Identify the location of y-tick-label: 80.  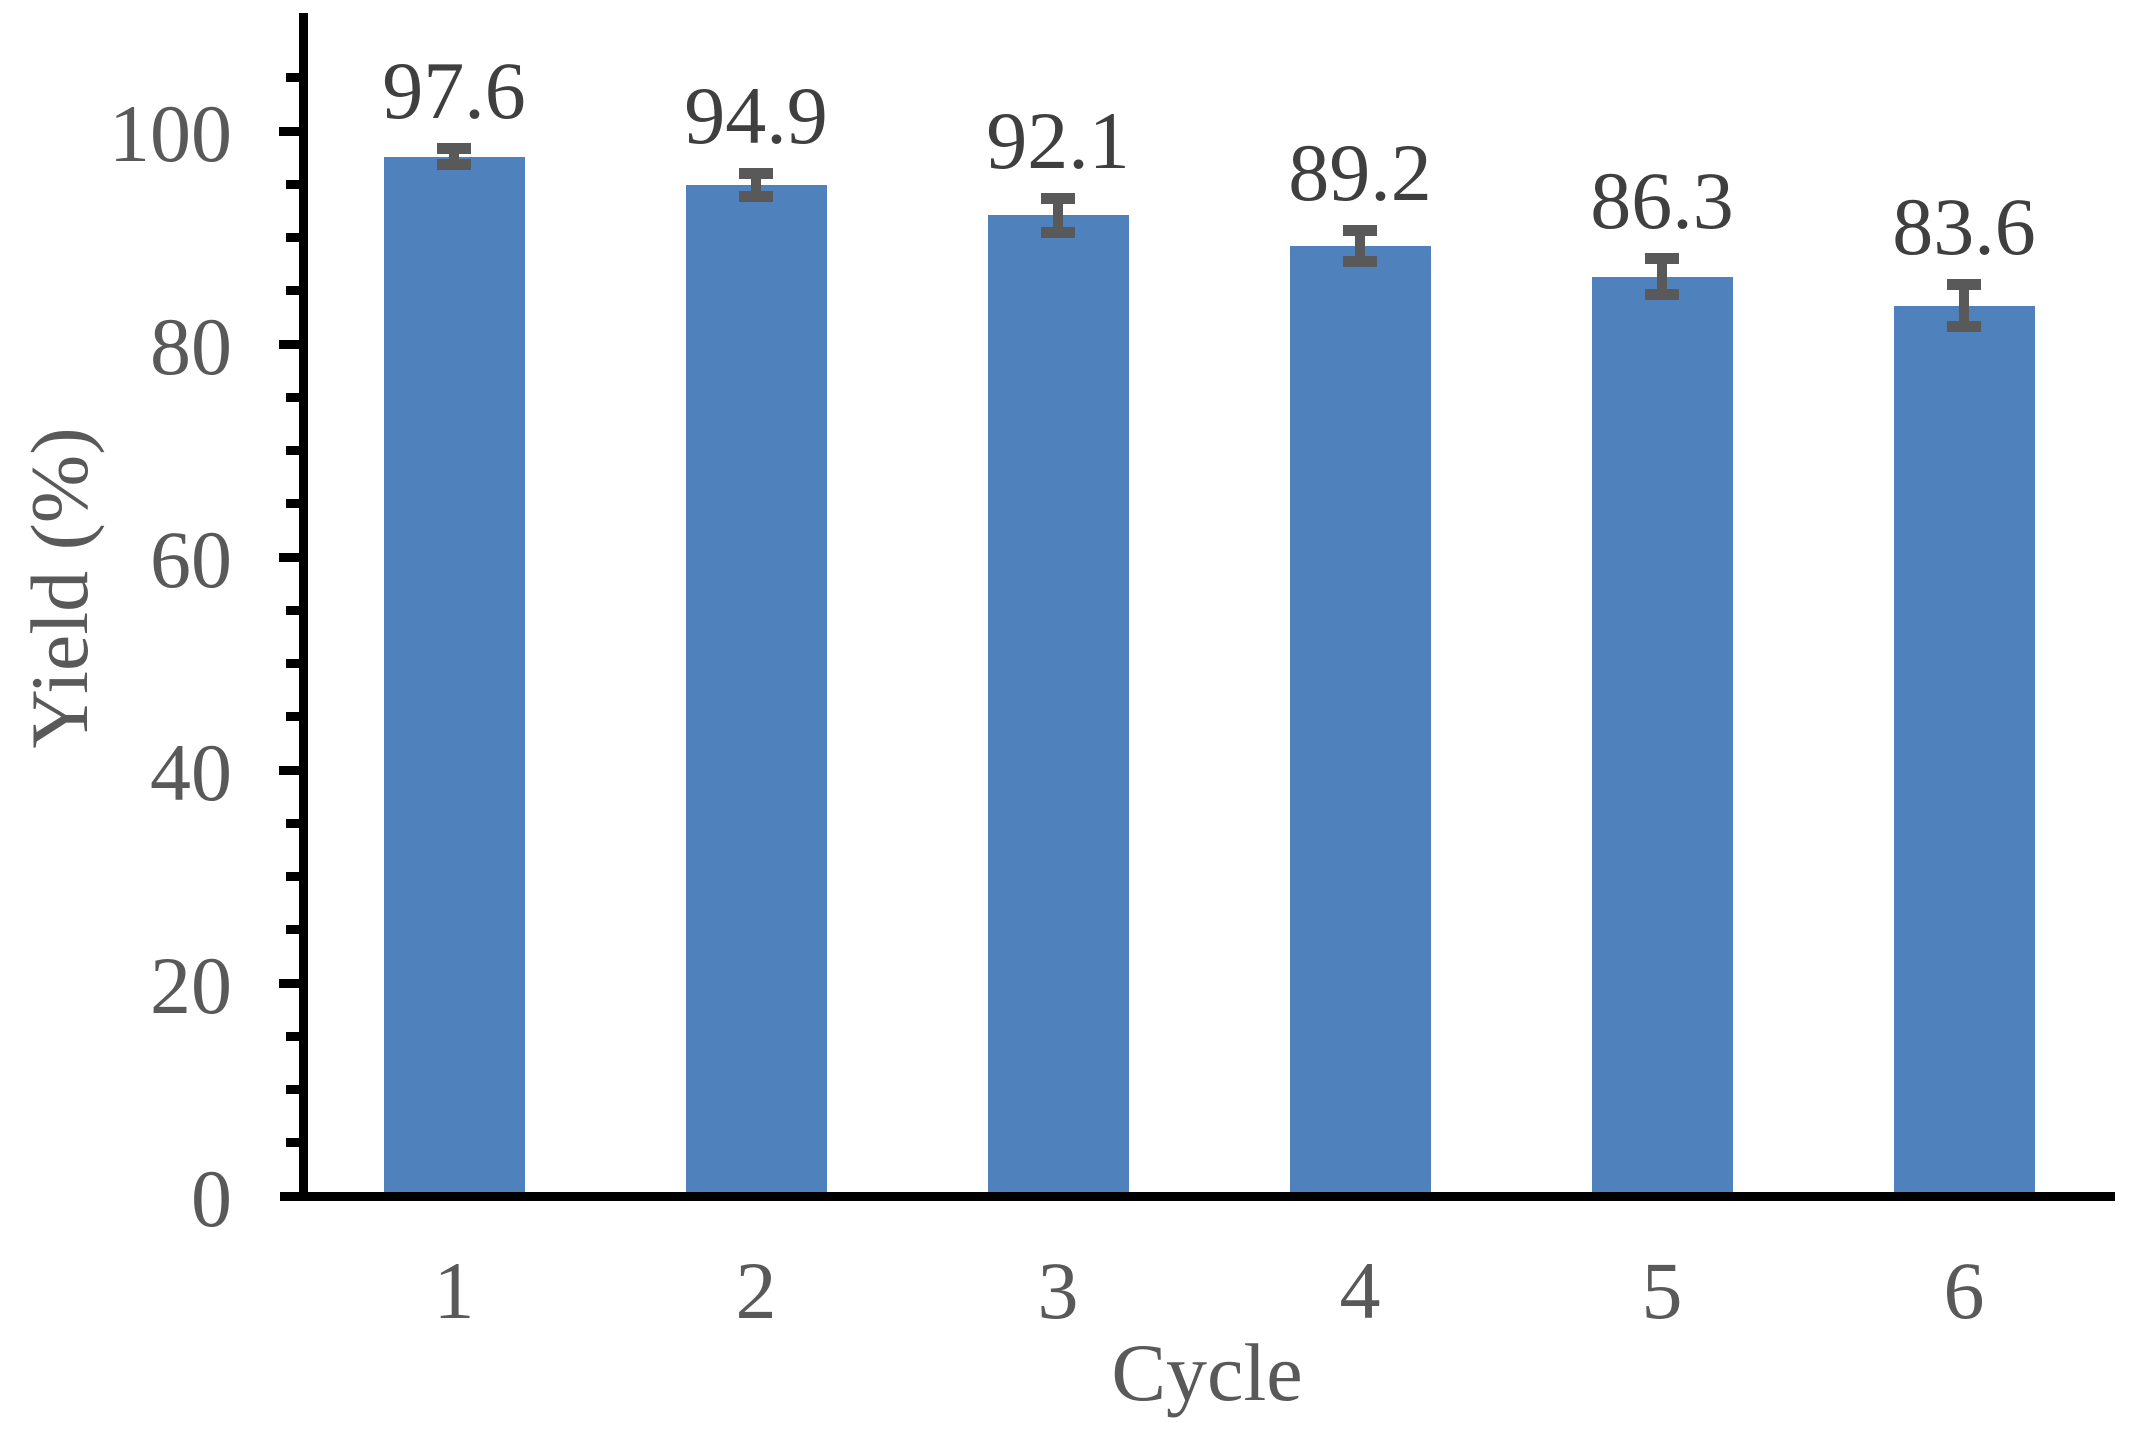
(191, 346).